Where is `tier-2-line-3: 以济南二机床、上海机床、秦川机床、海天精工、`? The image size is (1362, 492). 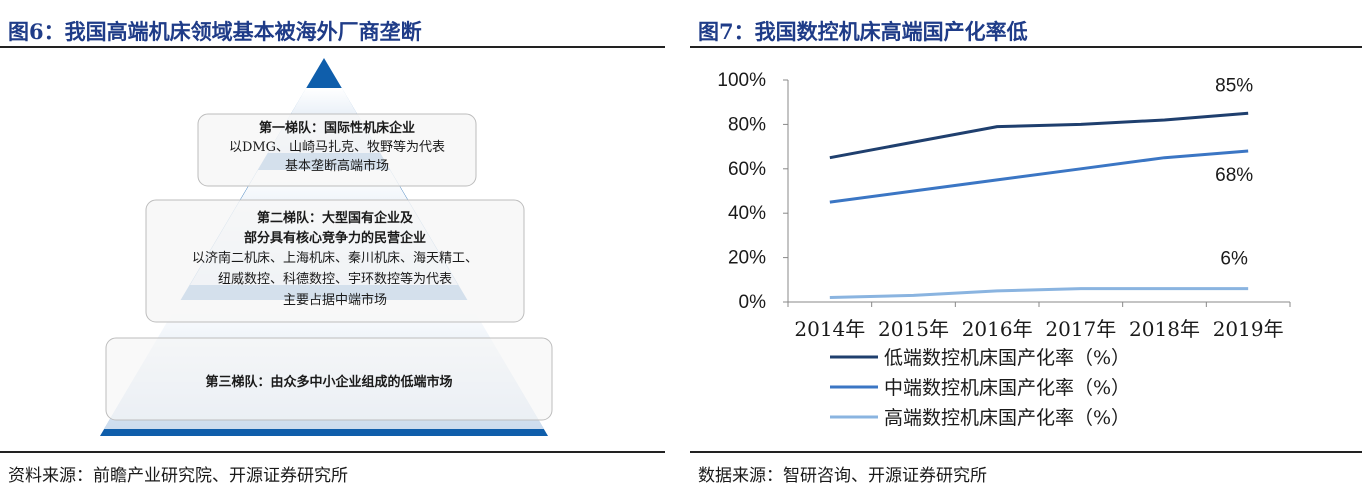
tier-2-line-3: 以济南二机床、上海机床、秦川机床、海天精工、 is located at coordinates (335, 258).